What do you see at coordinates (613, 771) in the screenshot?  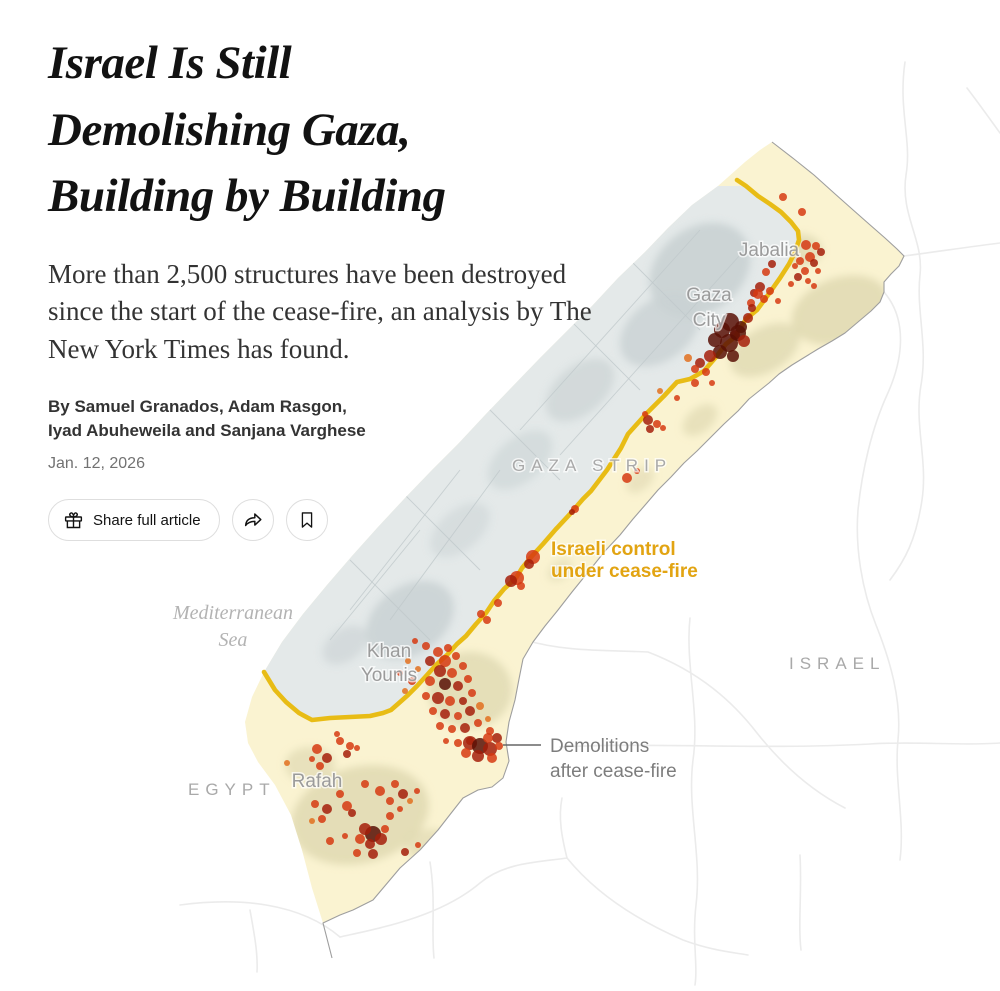 I see `label-demolitions-2: after cease-fire` at bounding box center [613, 771].